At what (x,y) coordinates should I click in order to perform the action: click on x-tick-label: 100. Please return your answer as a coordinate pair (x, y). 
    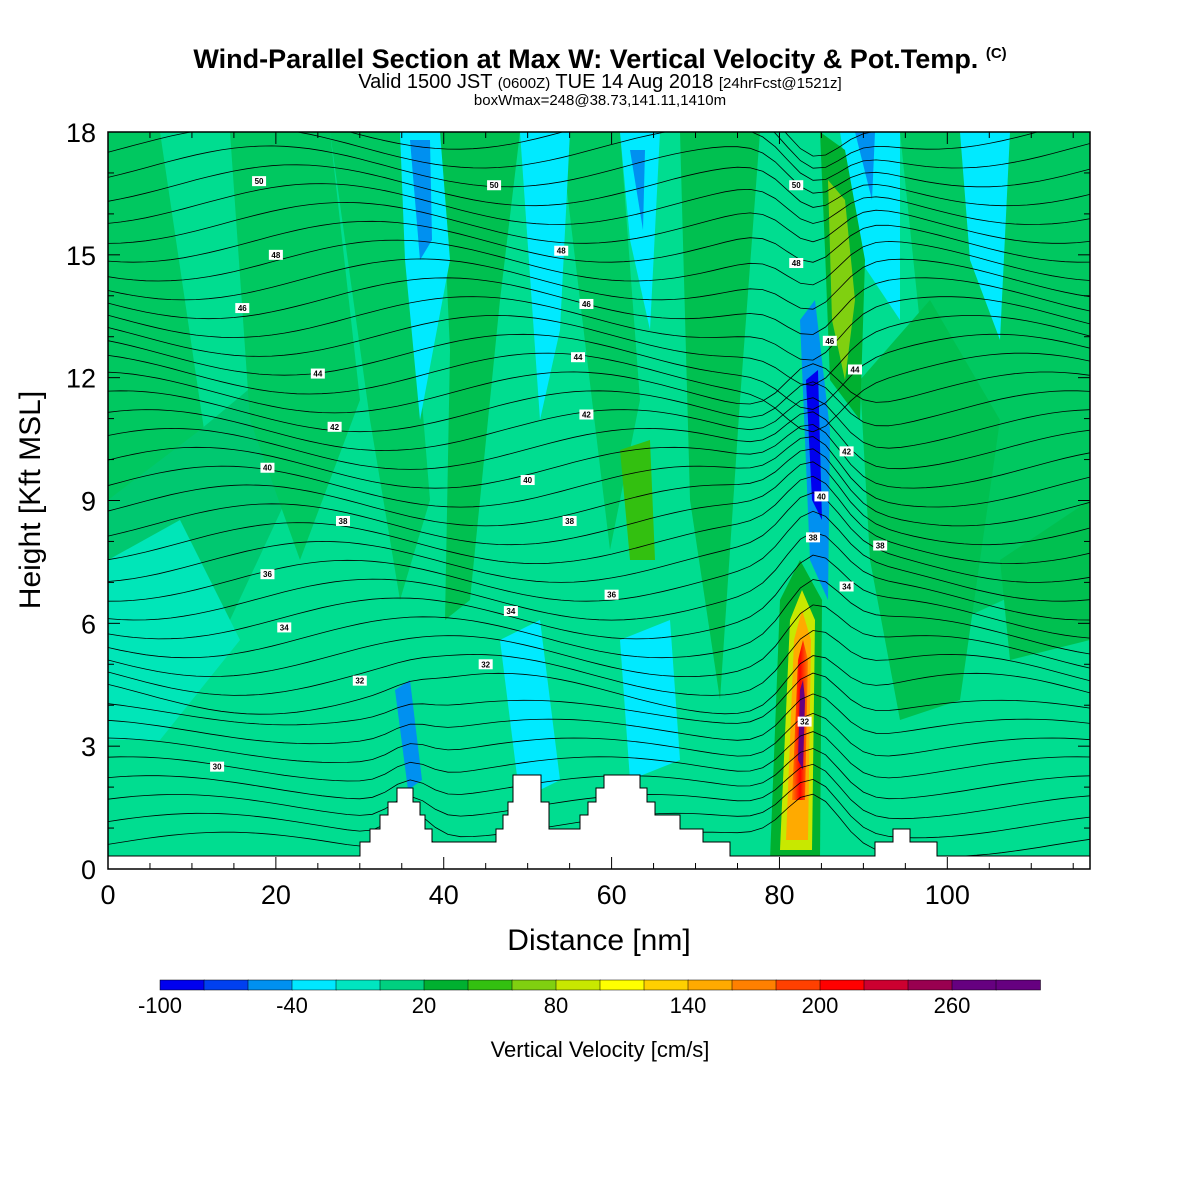
    Looking at the image, I should click on (947, 895).